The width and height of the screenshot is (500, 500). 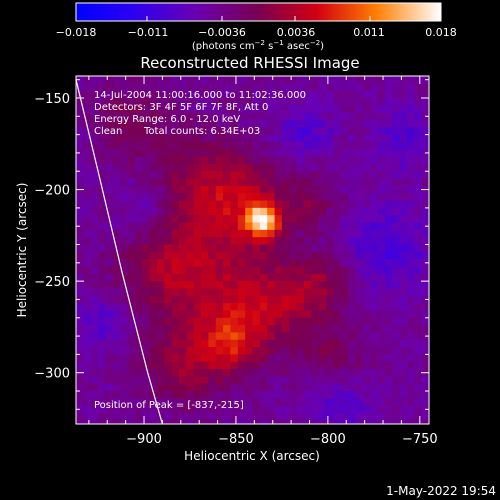 What do you see at coordinates (328, 439) in the screenshot?
I see `x-tick-label: −800` at bounding box center [328, 439].